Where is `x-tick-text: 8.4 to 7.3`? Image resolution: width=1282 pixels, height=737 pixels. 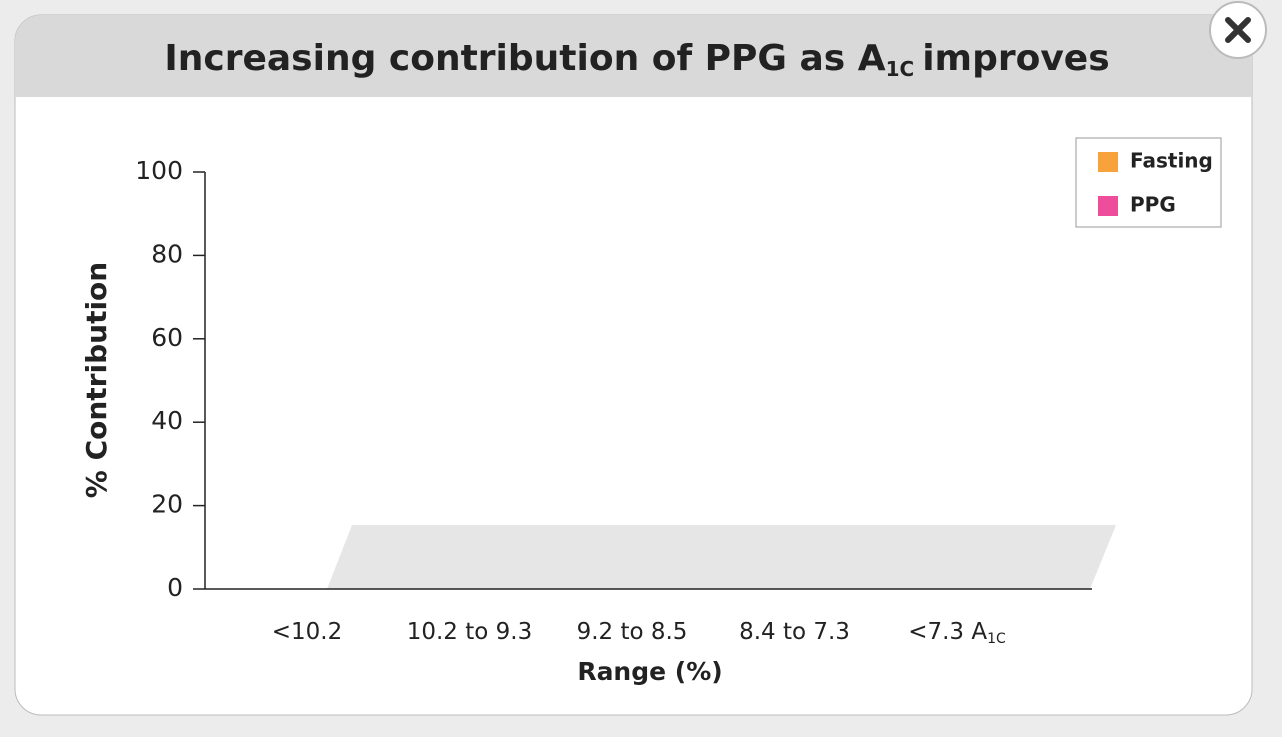 x-tick-text: 8.4 to 7.3 is located at coordinates (794, 632).